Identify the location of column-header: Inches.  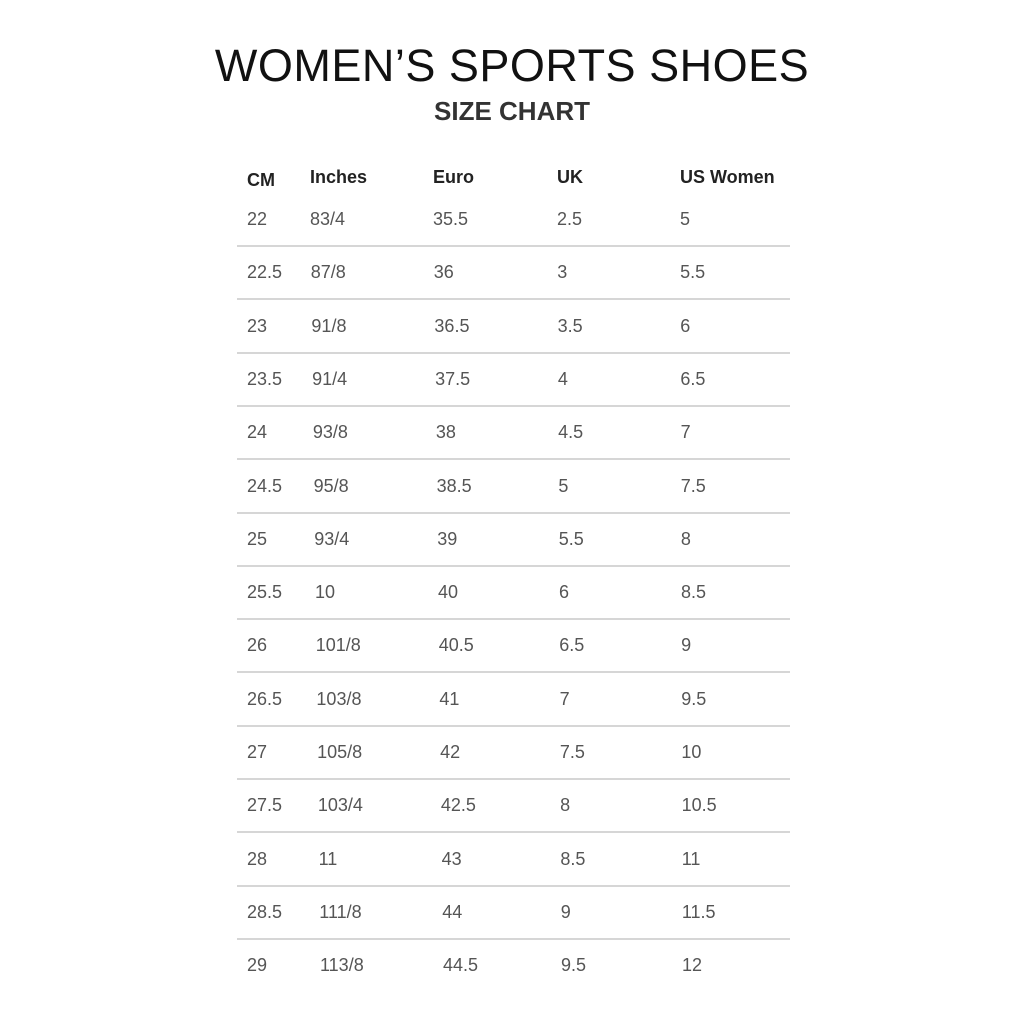
(339, 177).